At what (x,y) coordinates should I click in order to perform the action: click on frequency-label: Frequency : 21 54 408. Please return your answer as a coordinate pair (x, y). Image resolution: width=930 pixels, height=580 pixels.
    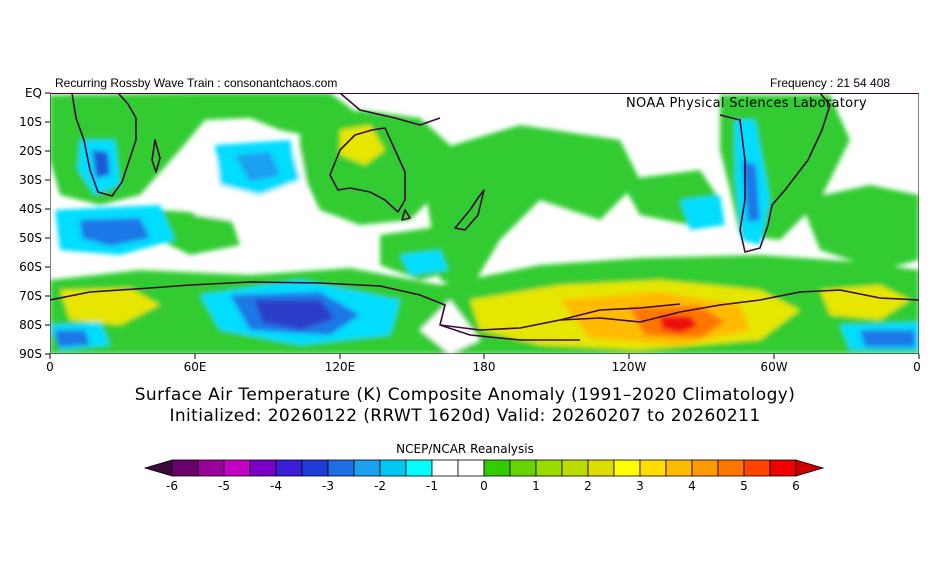
    Looking at the image, I should click on (830, 83).